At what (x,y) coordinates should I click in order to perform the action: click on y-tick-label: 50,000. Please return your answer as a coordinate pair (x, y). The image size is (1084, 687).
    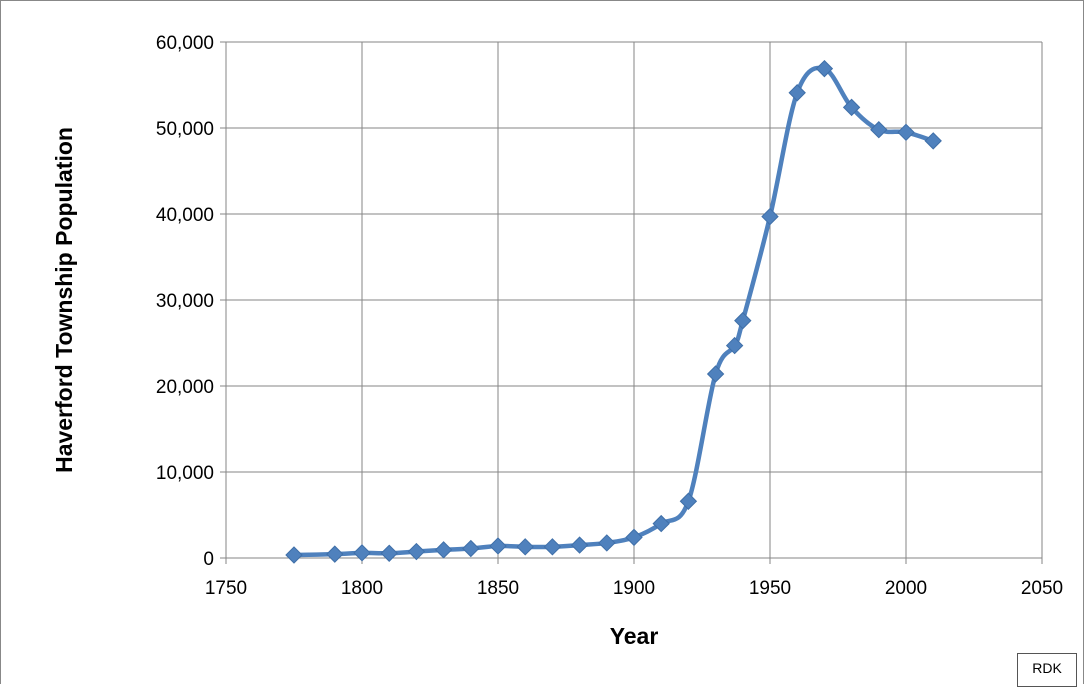
    Looking at the image, I should click on (185, 129).